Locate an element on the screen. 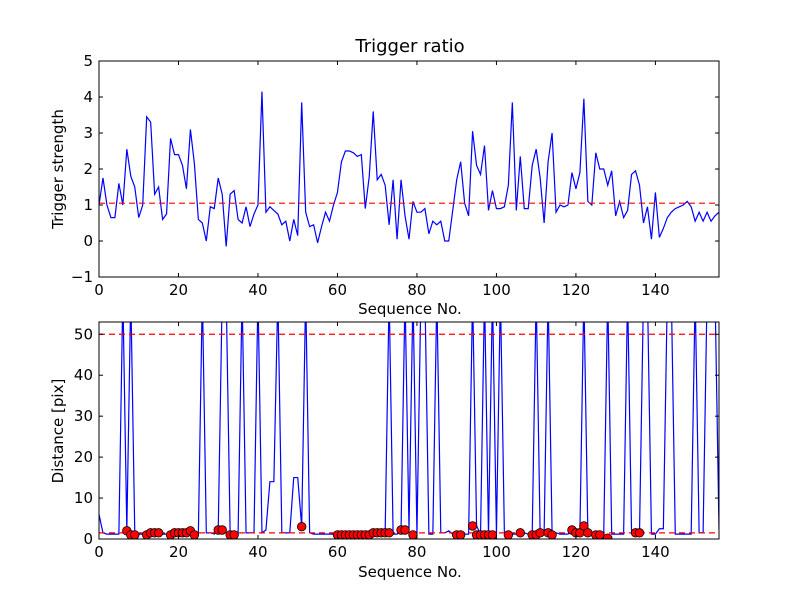 The height and width of the screenshot is (604, 800). y-tick-label: 50 is located at coordinates (83, 334).